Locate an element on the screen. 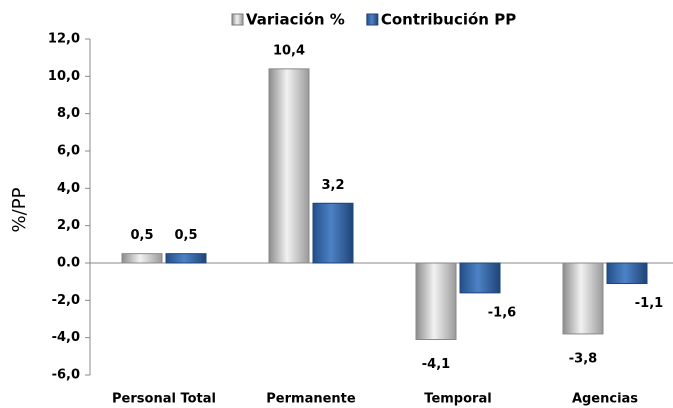  legend-label: Variación % is located at coordinates (295, 20).